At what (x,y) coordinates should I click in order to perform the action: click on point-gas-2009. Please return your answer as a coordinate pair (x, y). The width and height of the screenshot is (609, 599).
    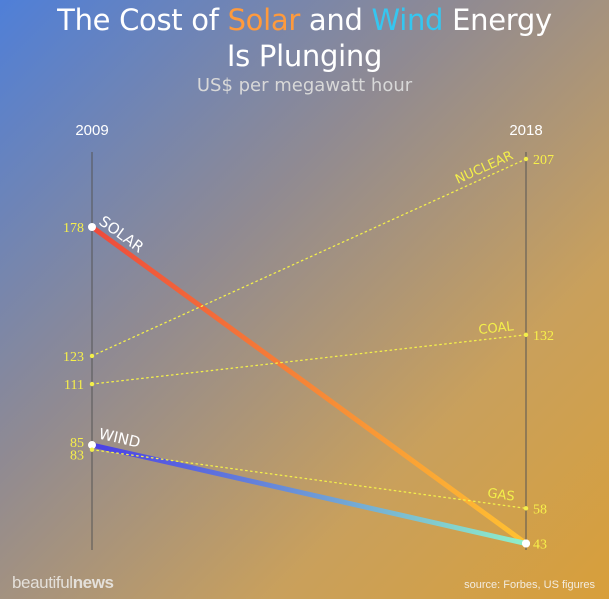
    Looking at the image, I should click on (92, 449).